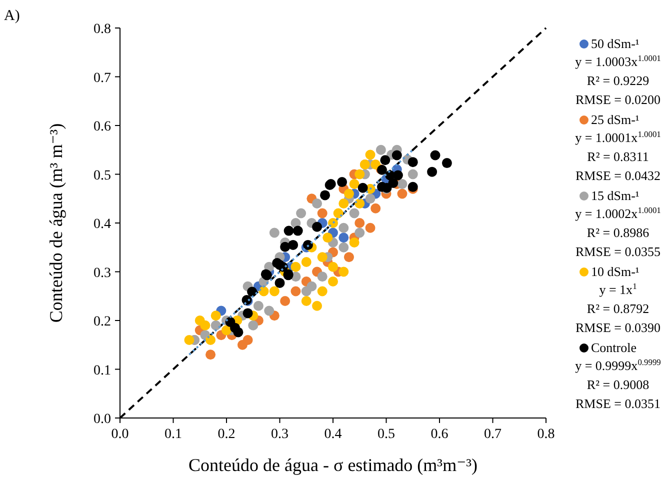 This screenshot has width=666, height=480. What do you see at coordinates (618, 327) in the screenshot?
I see `text: RMSE = 0.0390` at bounding box center [618, 327].